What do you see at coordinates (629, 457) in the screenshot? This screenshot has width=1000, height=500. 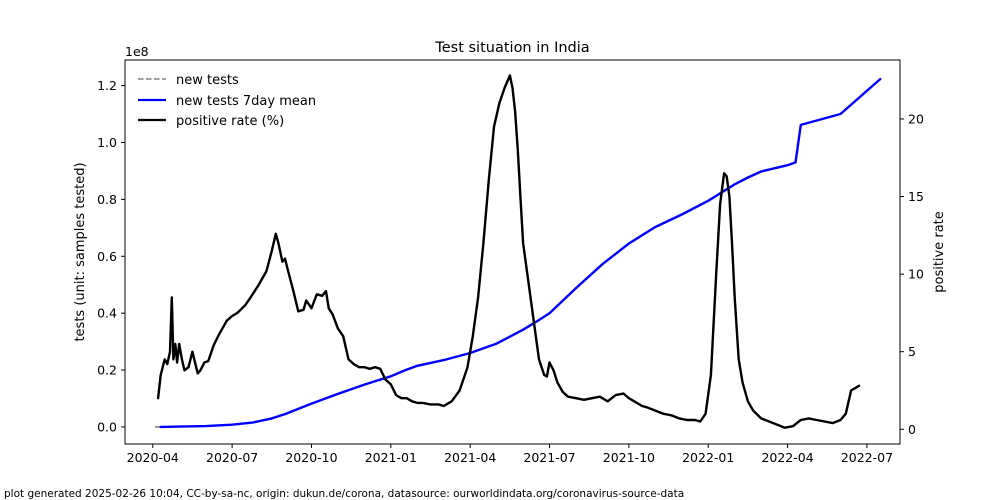 I see `x-tick-label-2021-10: 2021-10` at bounding box center [629, 457].